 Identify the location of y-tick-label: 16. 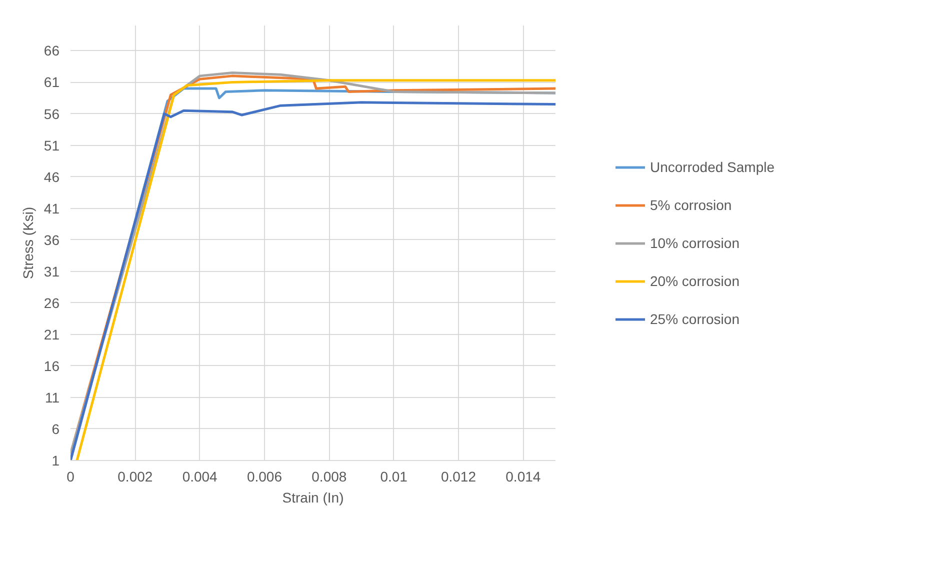
(52, 366).